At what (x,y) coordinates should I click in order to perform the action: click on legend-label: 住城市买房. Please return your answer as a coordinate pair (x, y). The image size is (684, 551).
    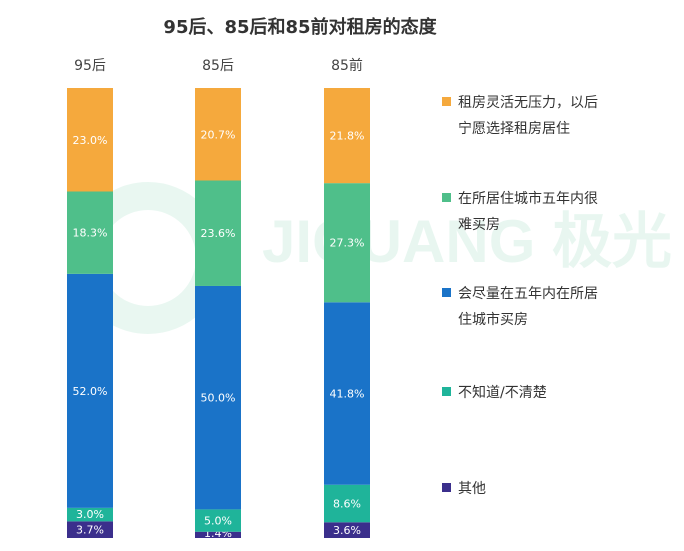
    Looking at the image, I should click on (493, 319).